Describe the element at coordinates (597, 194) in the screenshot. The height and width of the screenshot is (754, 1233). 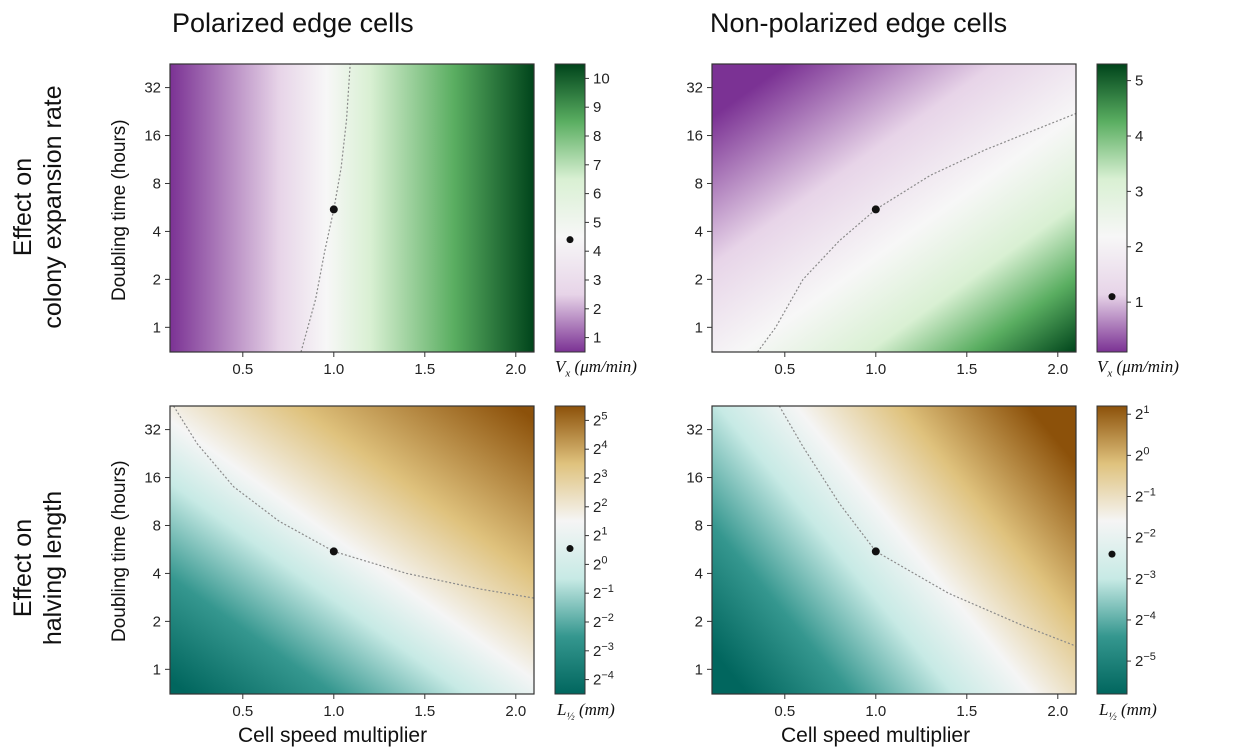
I see `colorbar-tick-label: 6` at that location.